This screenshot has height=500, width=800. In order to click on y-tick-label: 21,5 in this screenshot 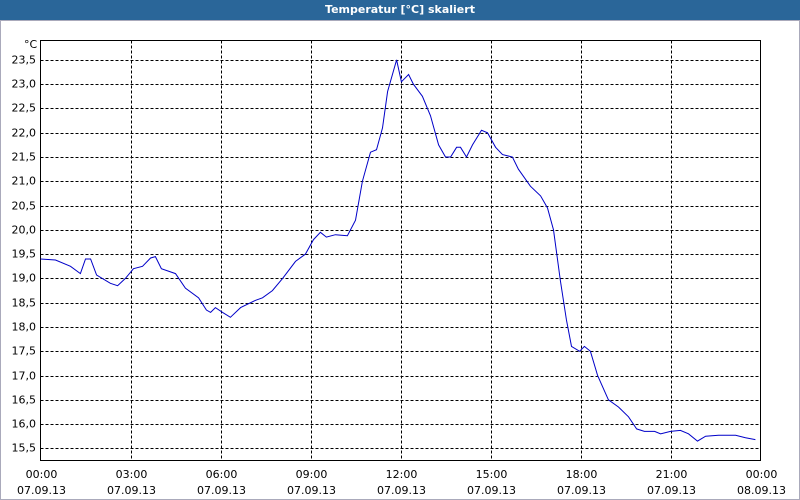, I will do `click(24, 157)`.